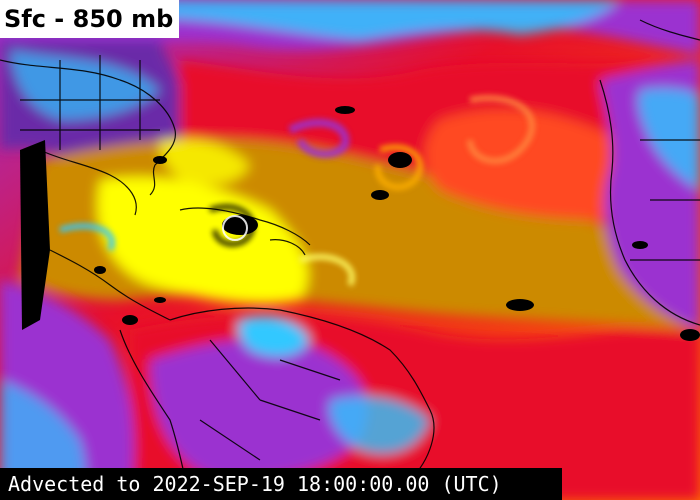 Image resolution: width=700 pixels, height=500 pixels. I want to click on map-title: Sfc - 850 mb, so click(90, 19).